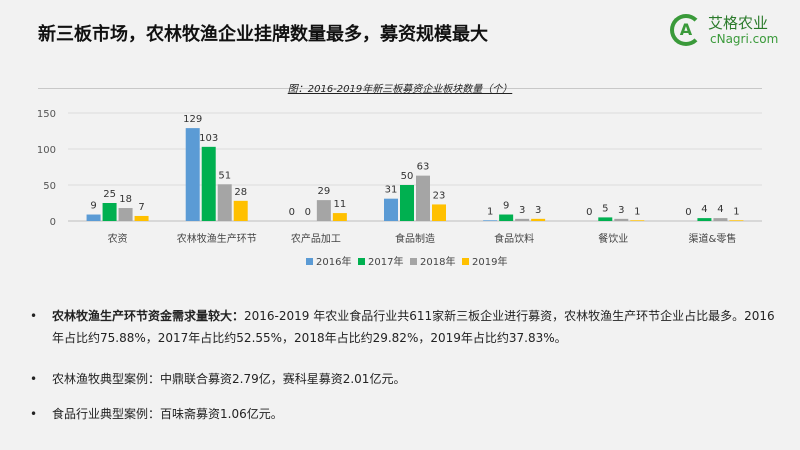 The image size is (800, 450). What do you see at coordinates (415, 238) in the screenshot?
I see `x-tick-label: 食品制造` at bounding box center [415, 238].